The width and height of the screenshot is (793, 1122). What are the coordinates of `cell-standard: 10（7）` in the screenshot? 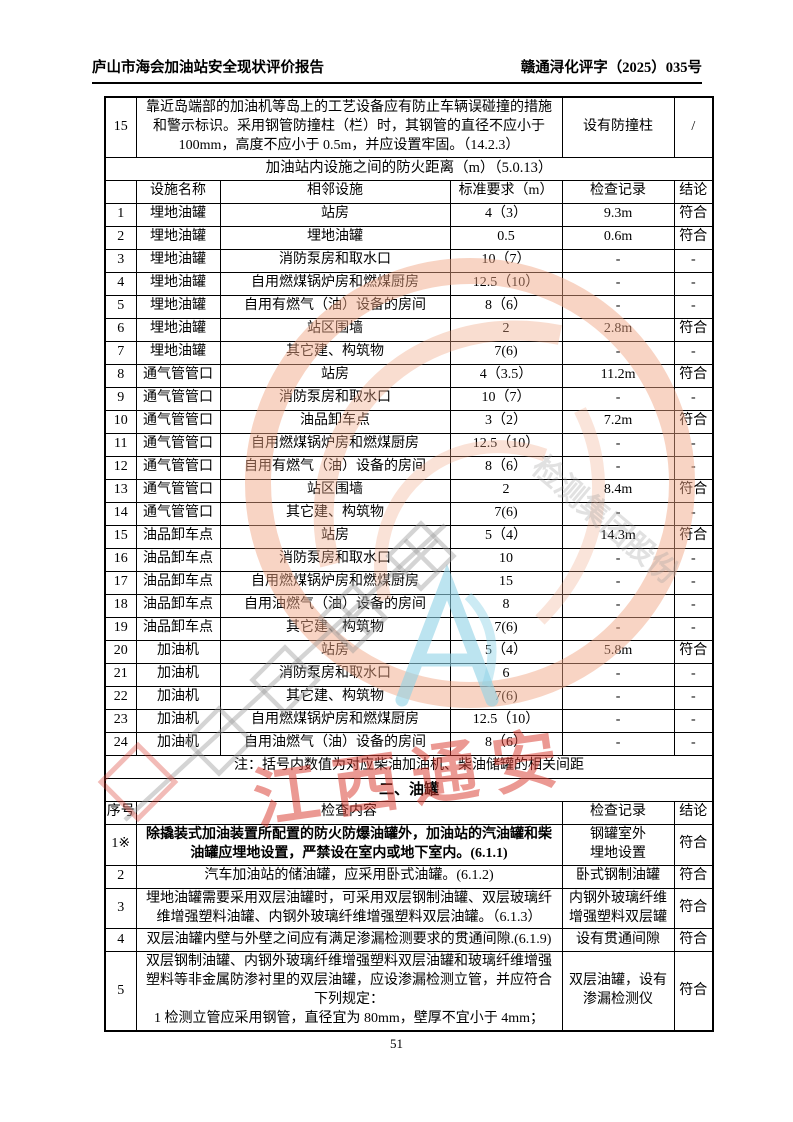 It's located at (506, 398).